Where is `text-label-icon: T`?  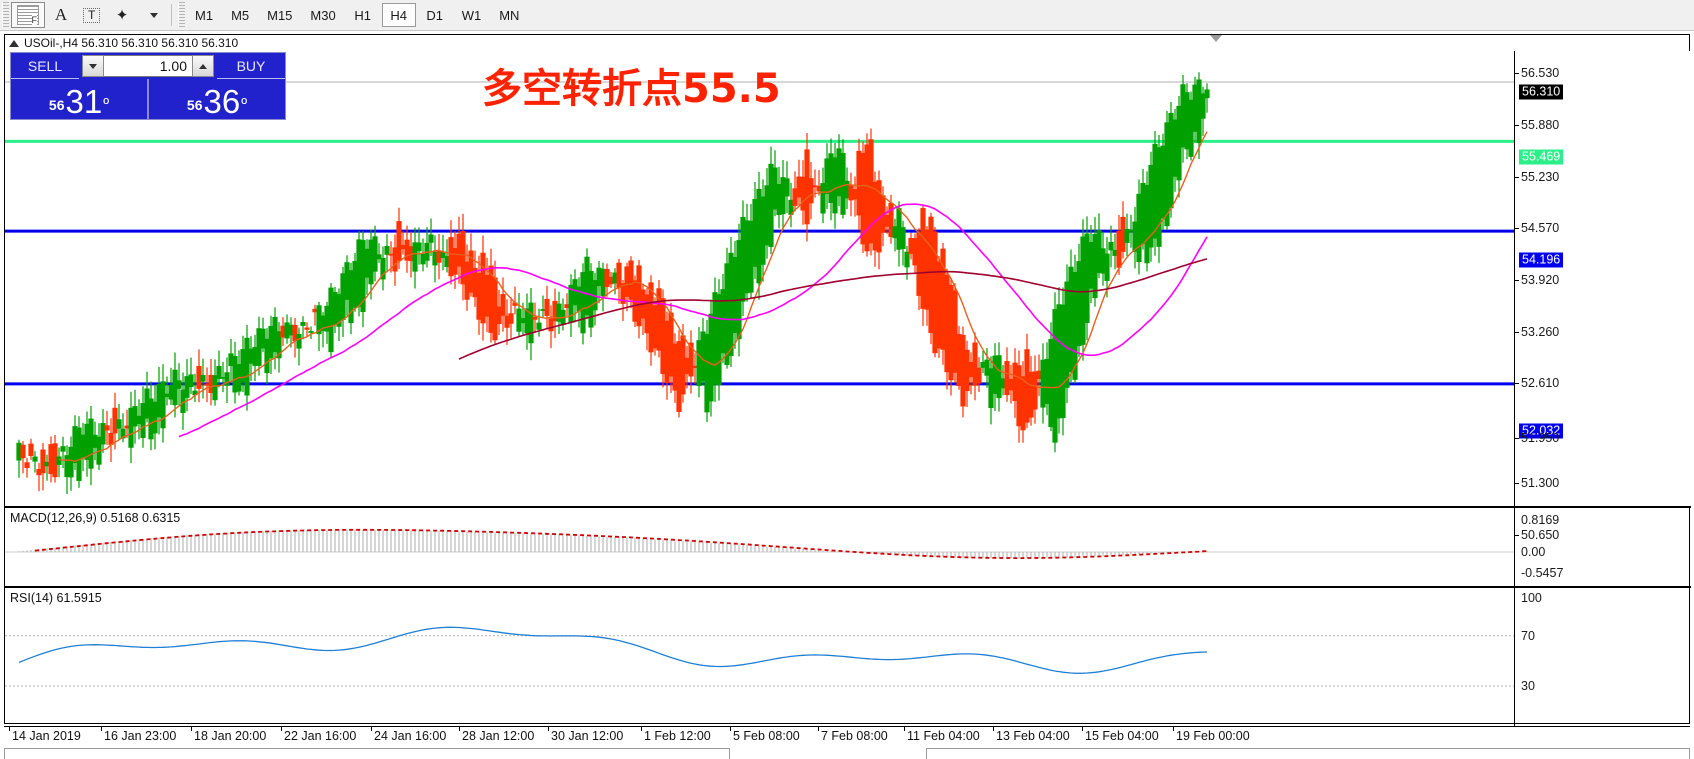
text-label-icon: T is located at coordinates (91, 15).